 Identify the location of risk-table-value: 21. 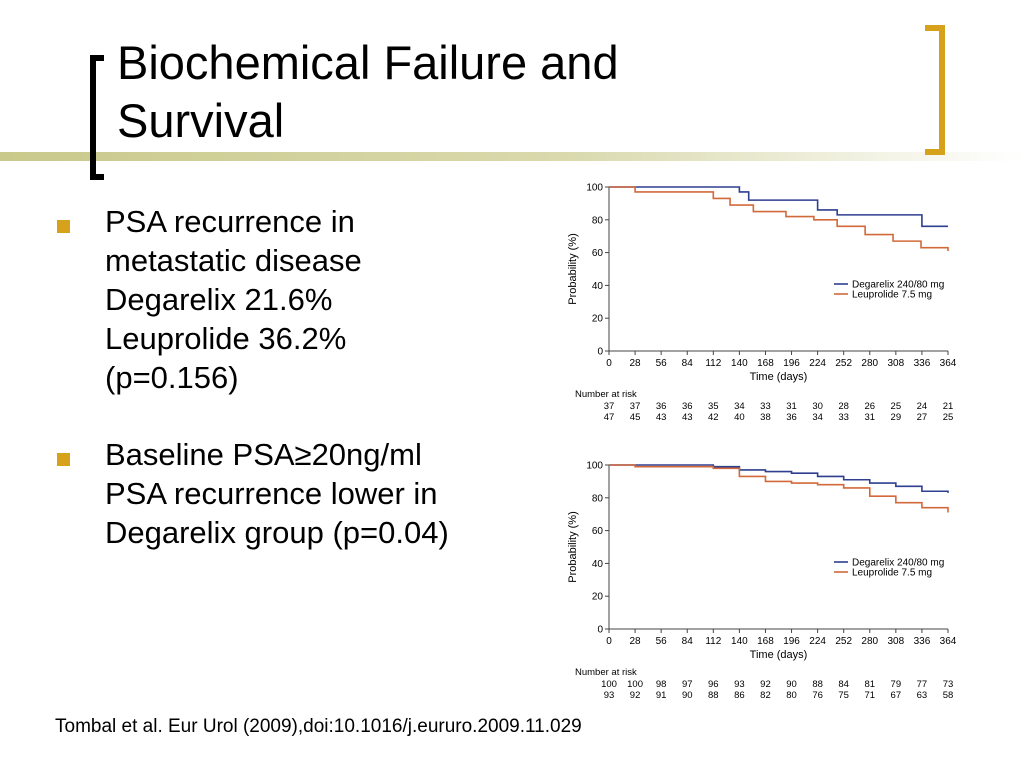
(948, 406).